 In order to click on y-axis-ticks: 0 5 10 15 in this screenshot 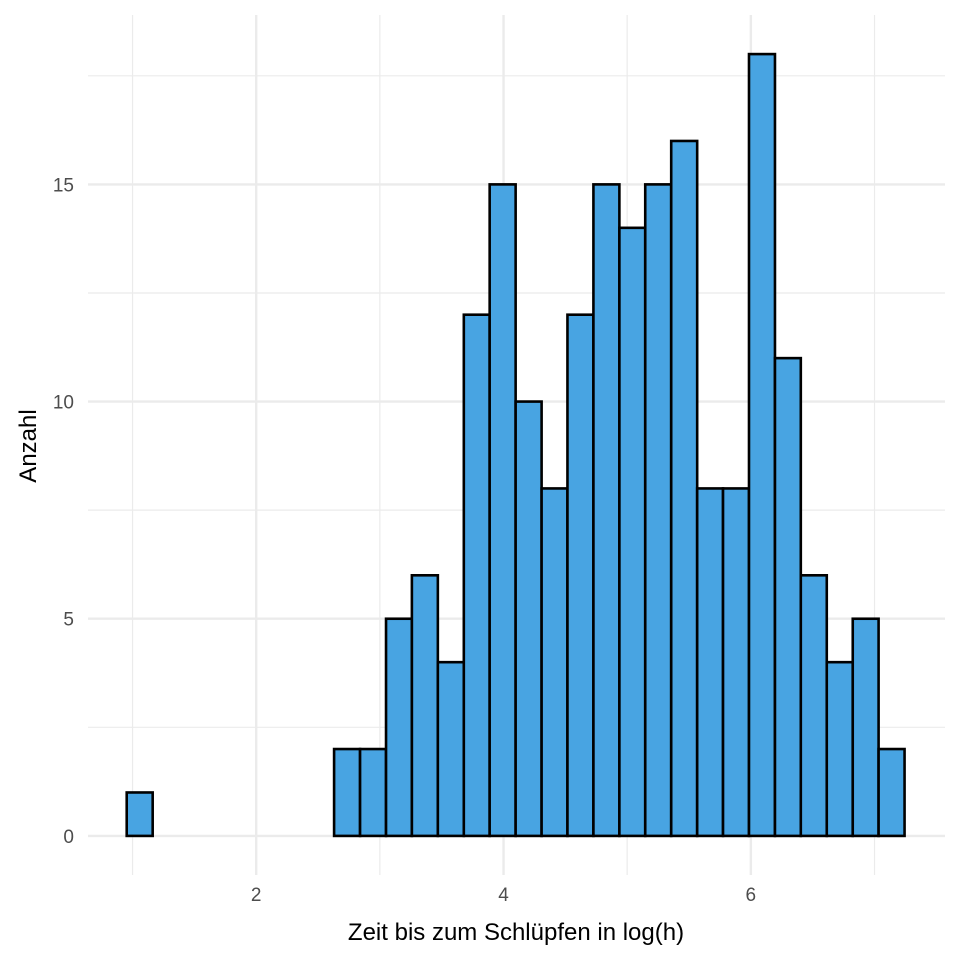, I will do `click(63, 511)`.